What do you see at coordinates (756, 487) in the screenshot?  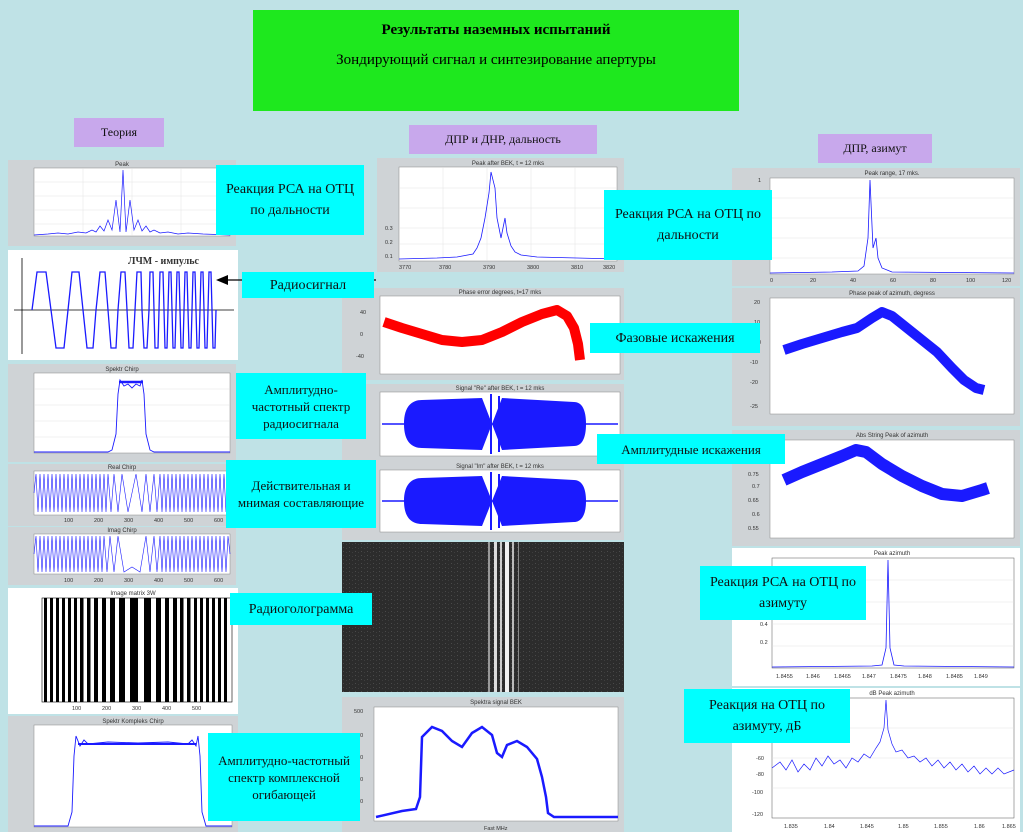 I see `svg-text: 0.7` at bounding box center [756, 487].